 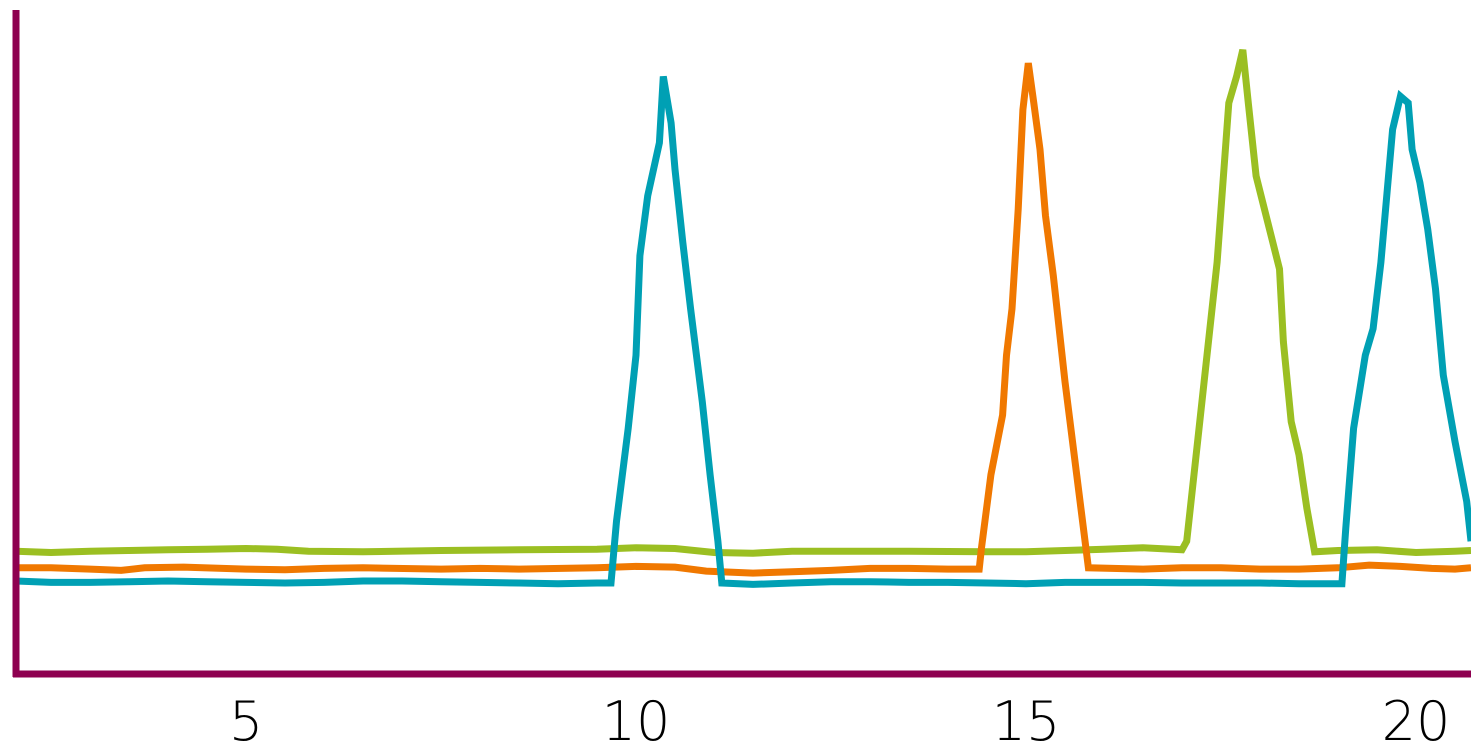 I want to click on x-tick-labels: 5 10 15 20, so click(x=840, y=720).